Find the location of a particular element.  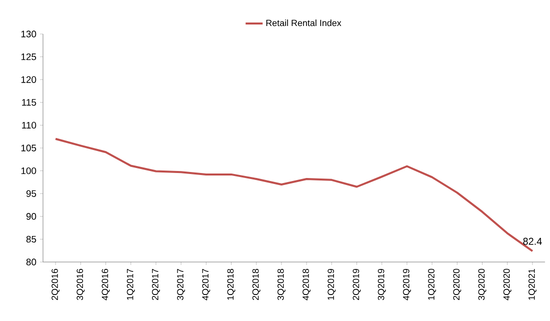

annotation: 82.4 is located at coordinates (532, 241).